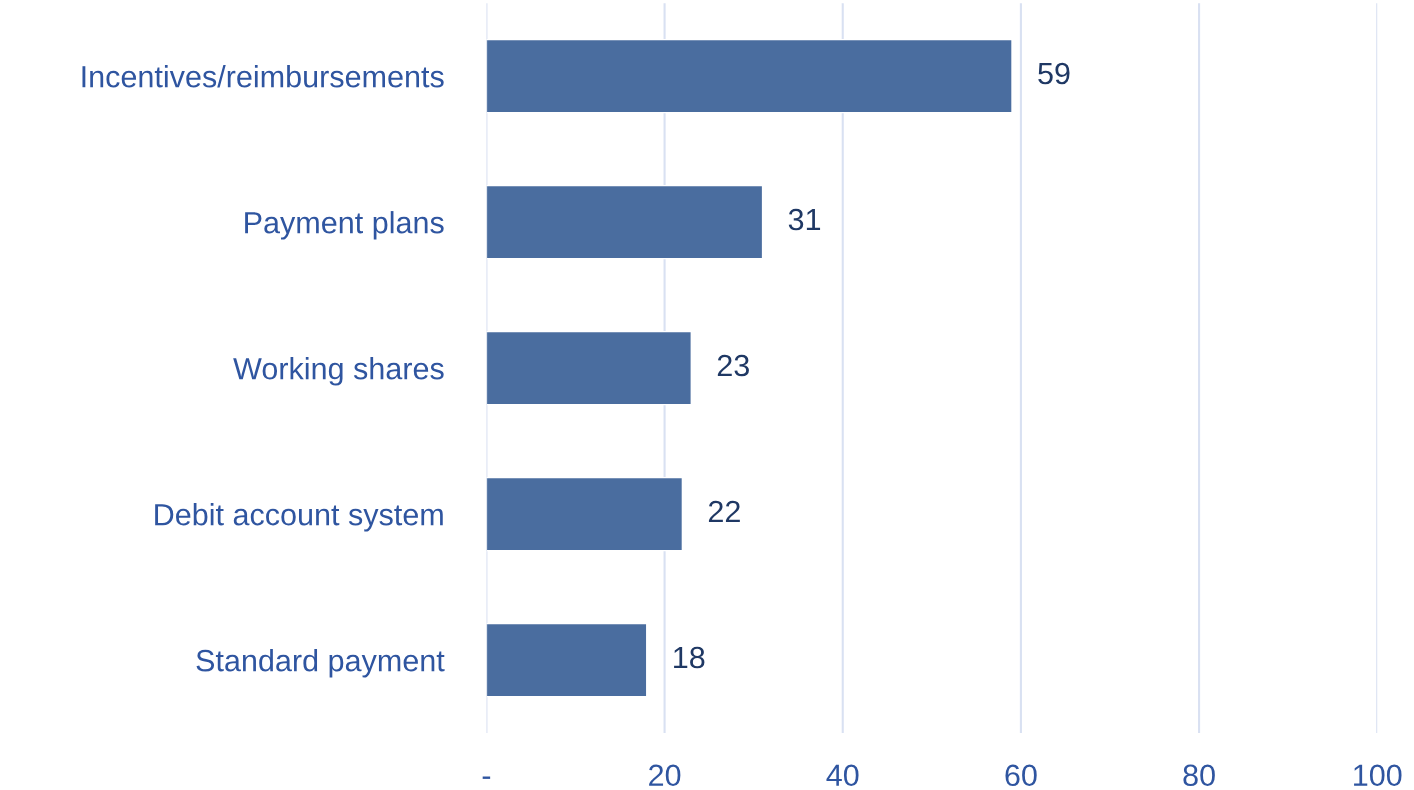 This screenshot has height=790, width=1414. I want to click on x-tick-label: 100, so click(1378, 775).